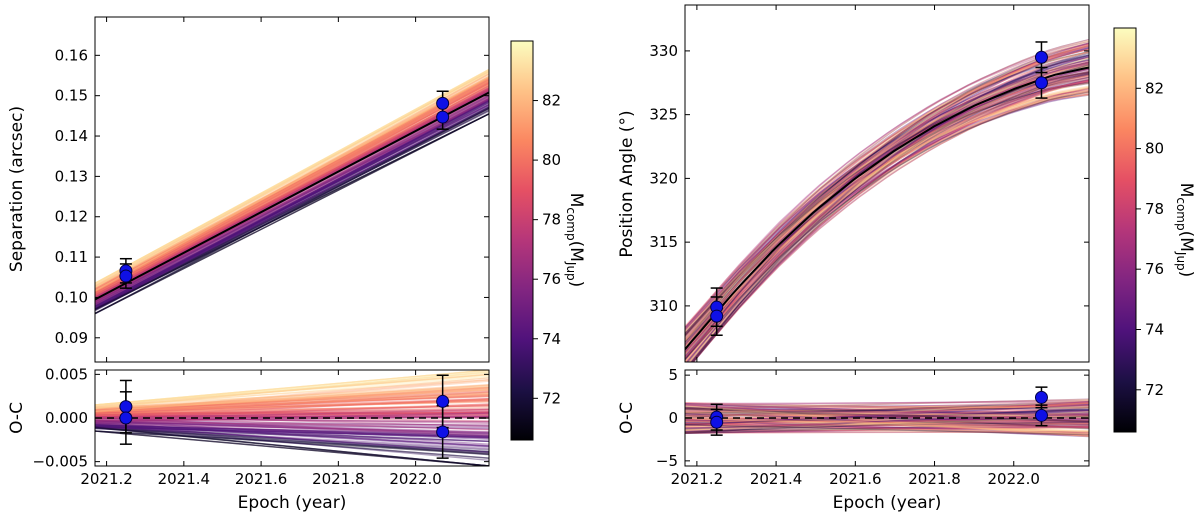 The height and width of the screenshot is (517, 1200). What do you see at coordinates (1154, 230) in the screenshot?
I see `colorbar-right: 72 74 76 78 80 82 Mcomp(MJup)` at bounding box center [1154, 230].